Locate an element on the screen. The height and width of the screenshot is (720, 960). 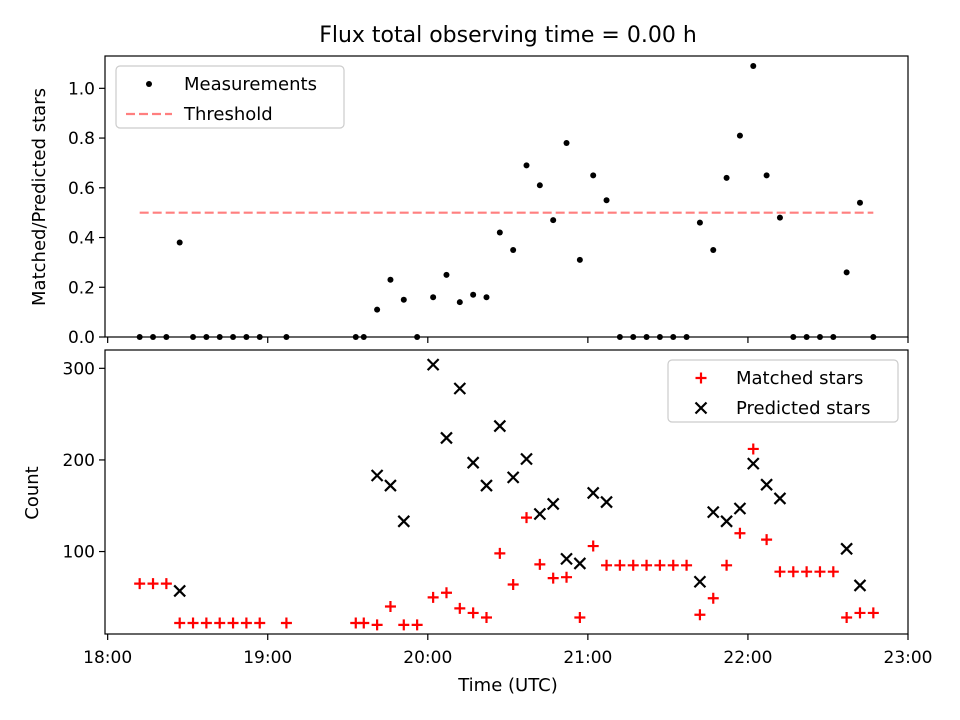
legend: Matched stars Predicted stars is located at coordinates (783, 391).